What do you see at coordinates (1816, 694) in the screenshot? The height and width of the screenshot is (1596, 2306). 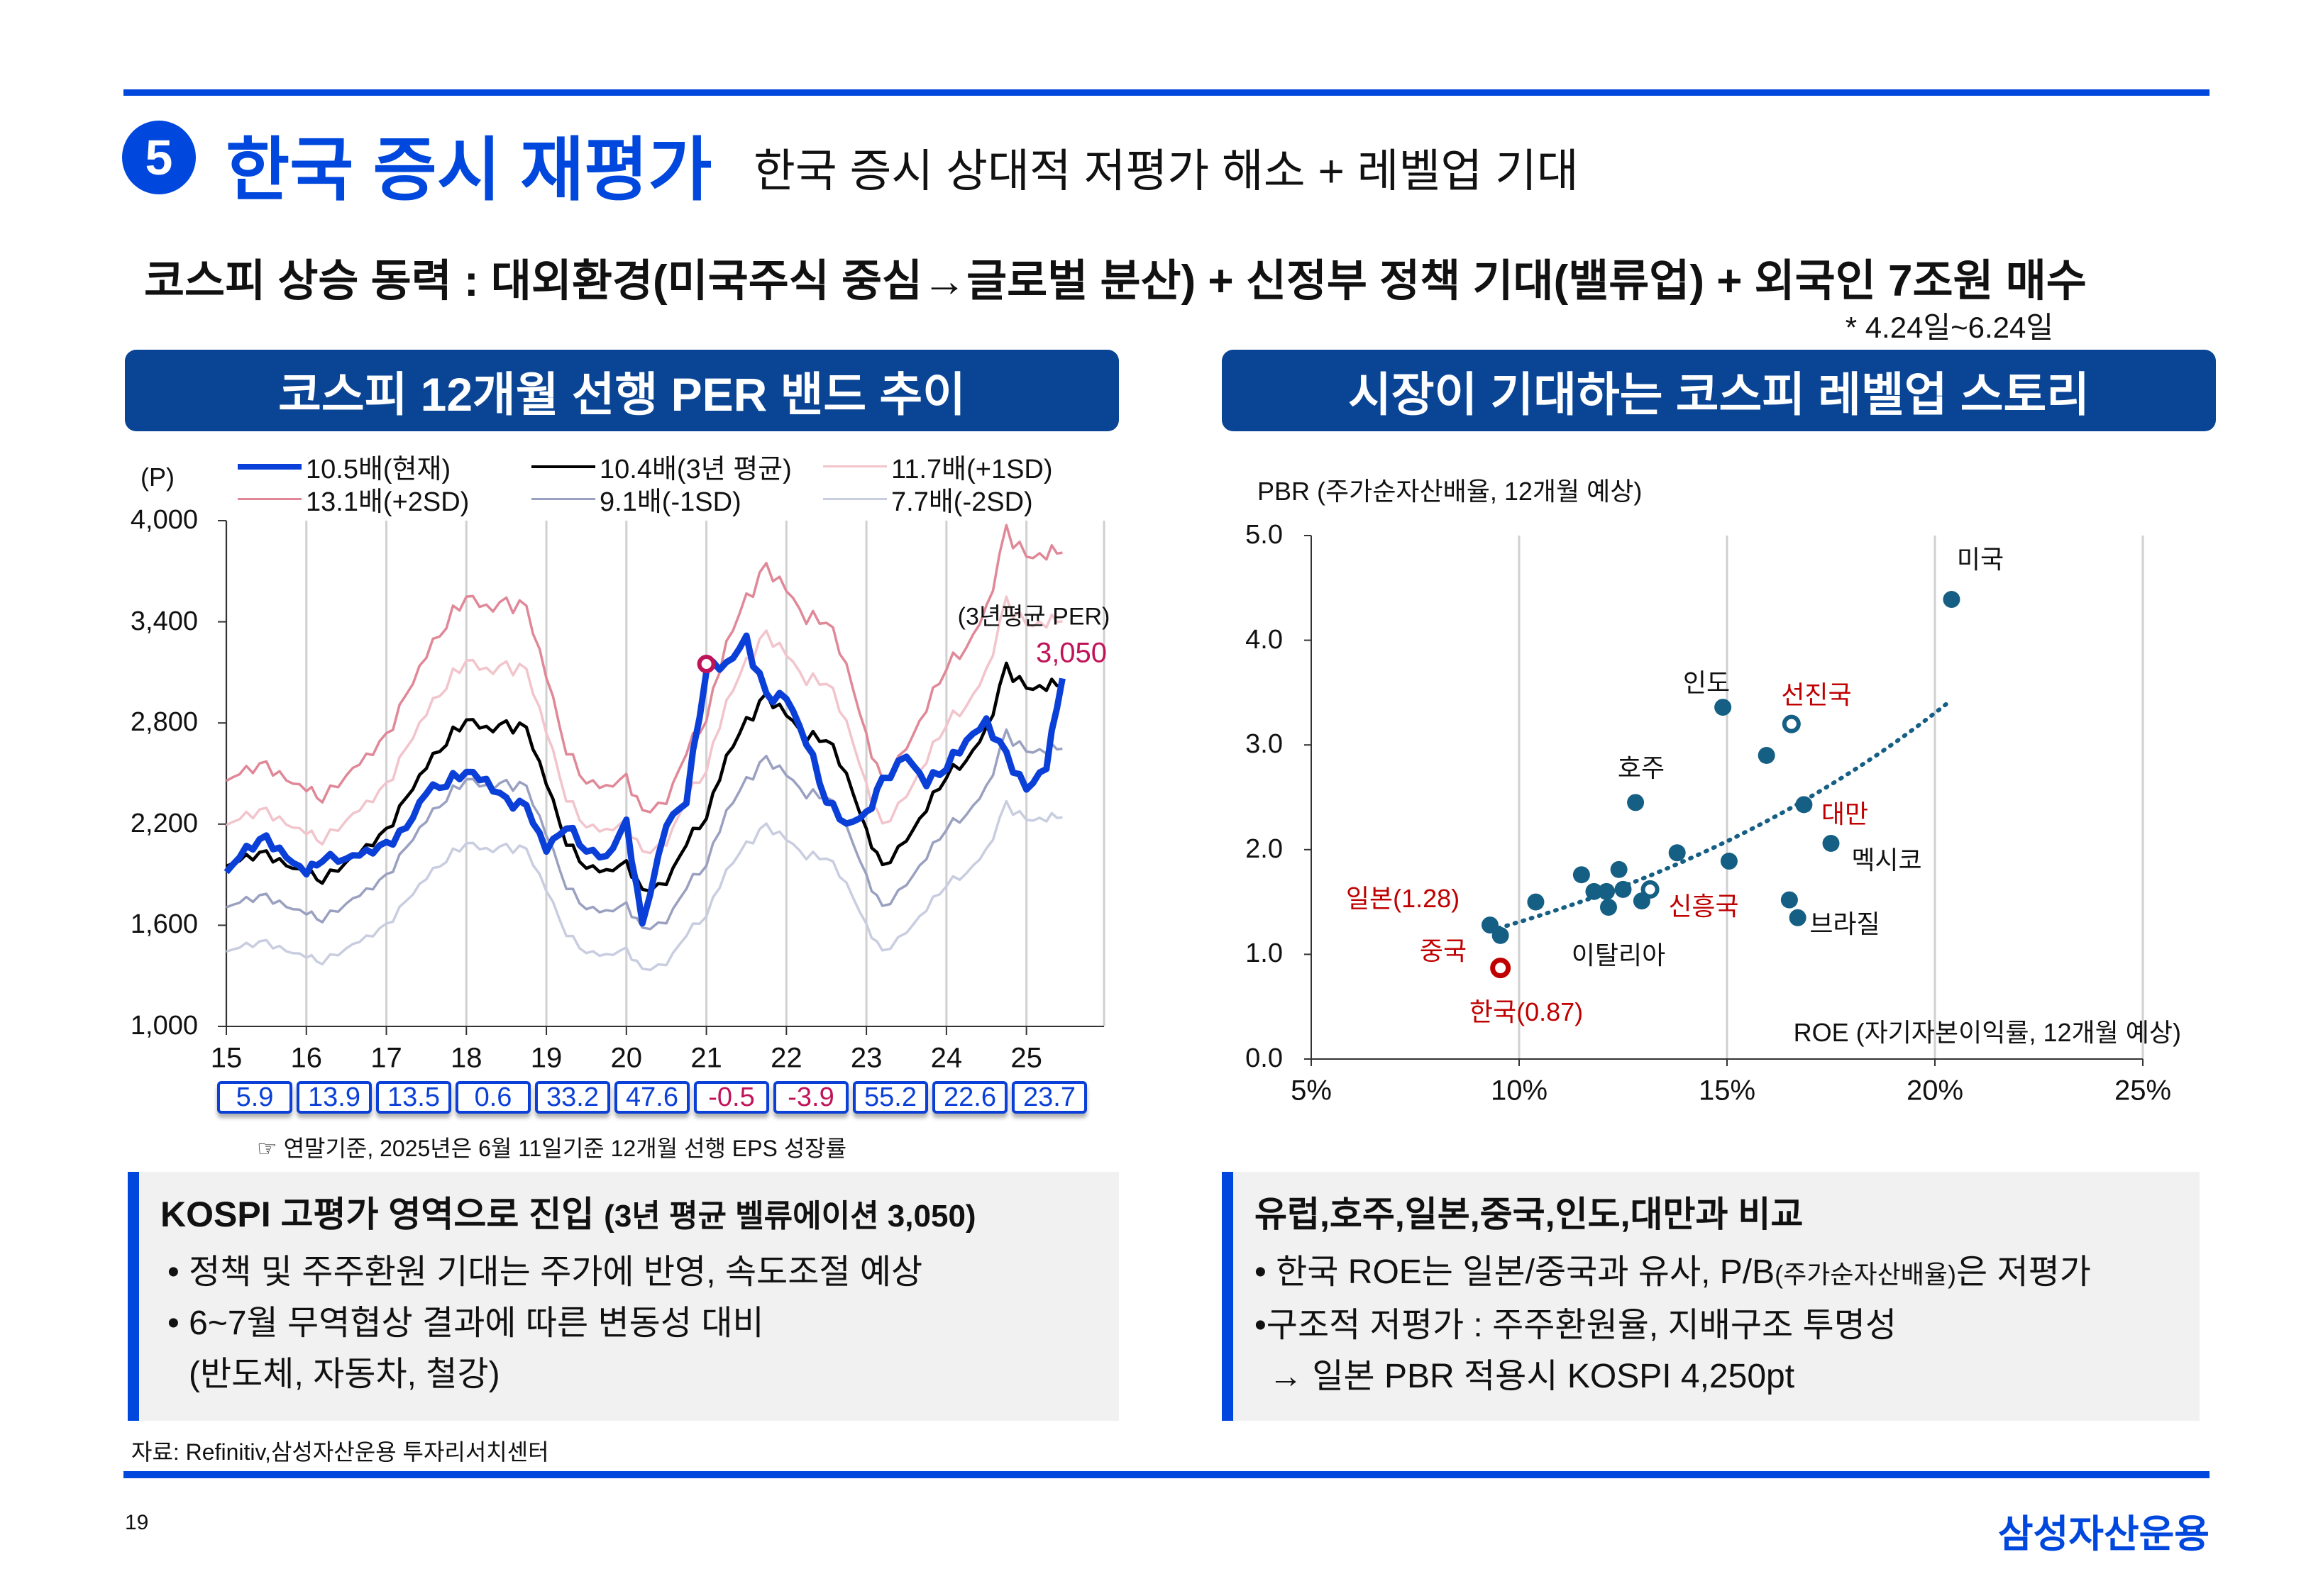 I see `point-label: 선진국` at bounding box center [1816, 694].